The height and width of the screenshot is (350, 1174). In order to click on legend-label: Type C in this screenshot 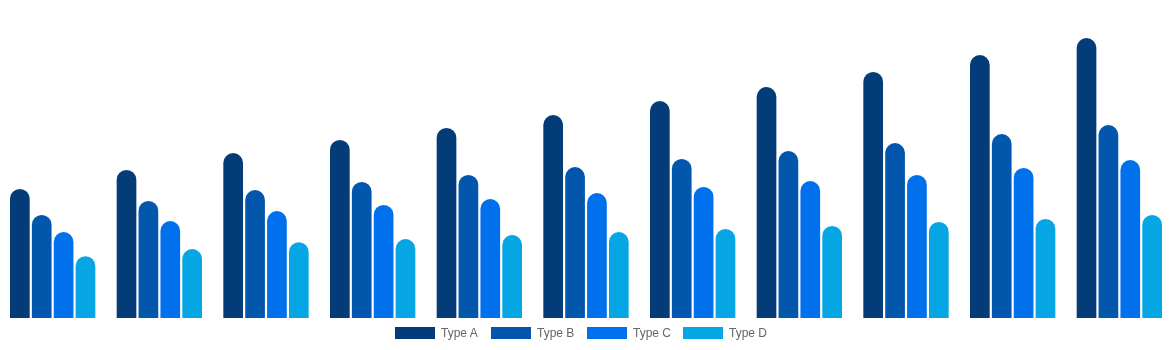, I will do `click(652, 333)`.